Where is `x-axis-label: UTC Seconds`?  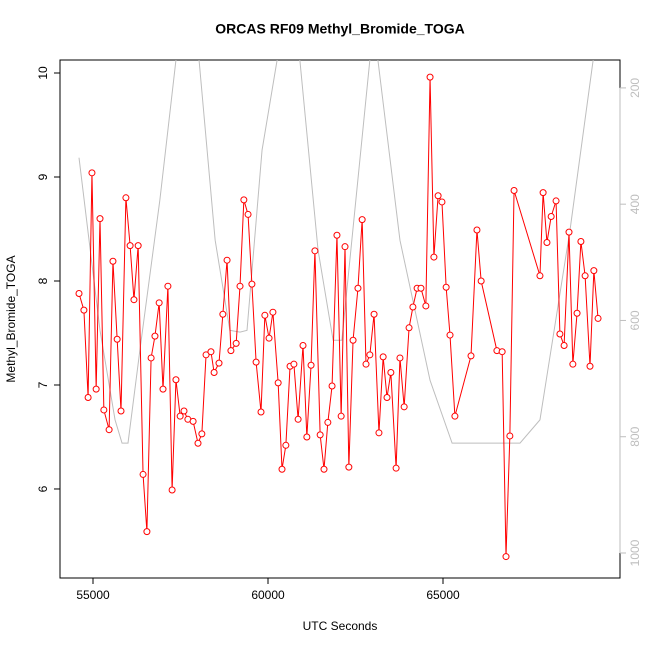 x-axis-label: UTC Seconds is located at coordinates (340, 626).